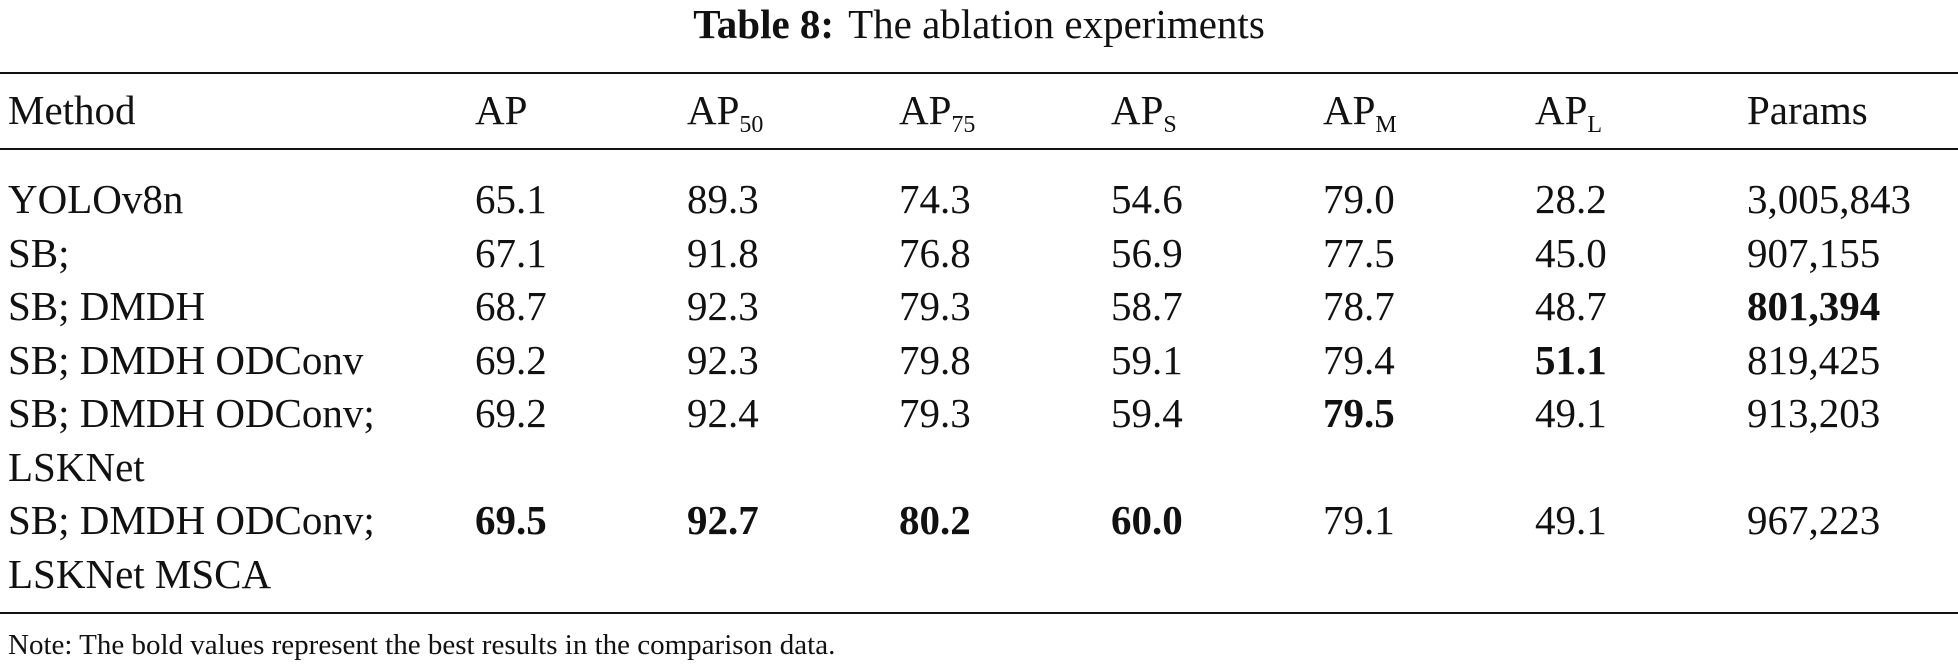 This screenshot has width=1958, height=671. What do you see at coordinates (1359, 520) in the screenshot?
I see `cell-apm: 79.1` at bounding box center [1359, 520].